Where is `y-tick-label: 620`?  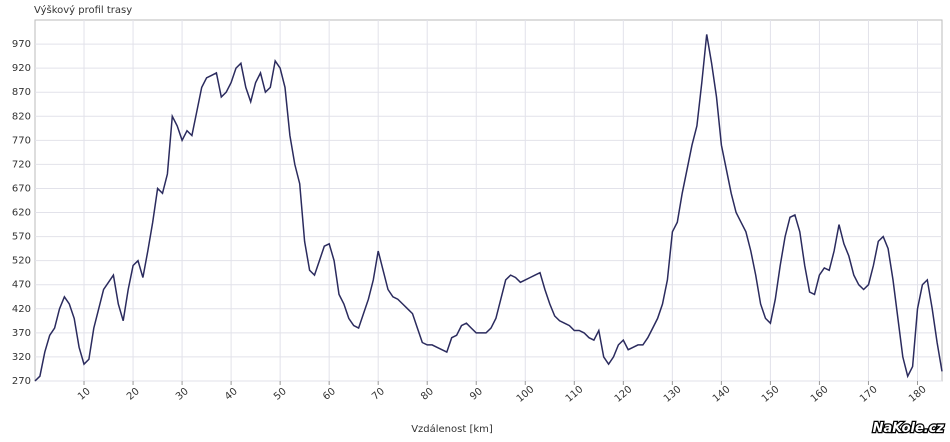 y-tick-label: 620 is located at coordinates (21, 213).